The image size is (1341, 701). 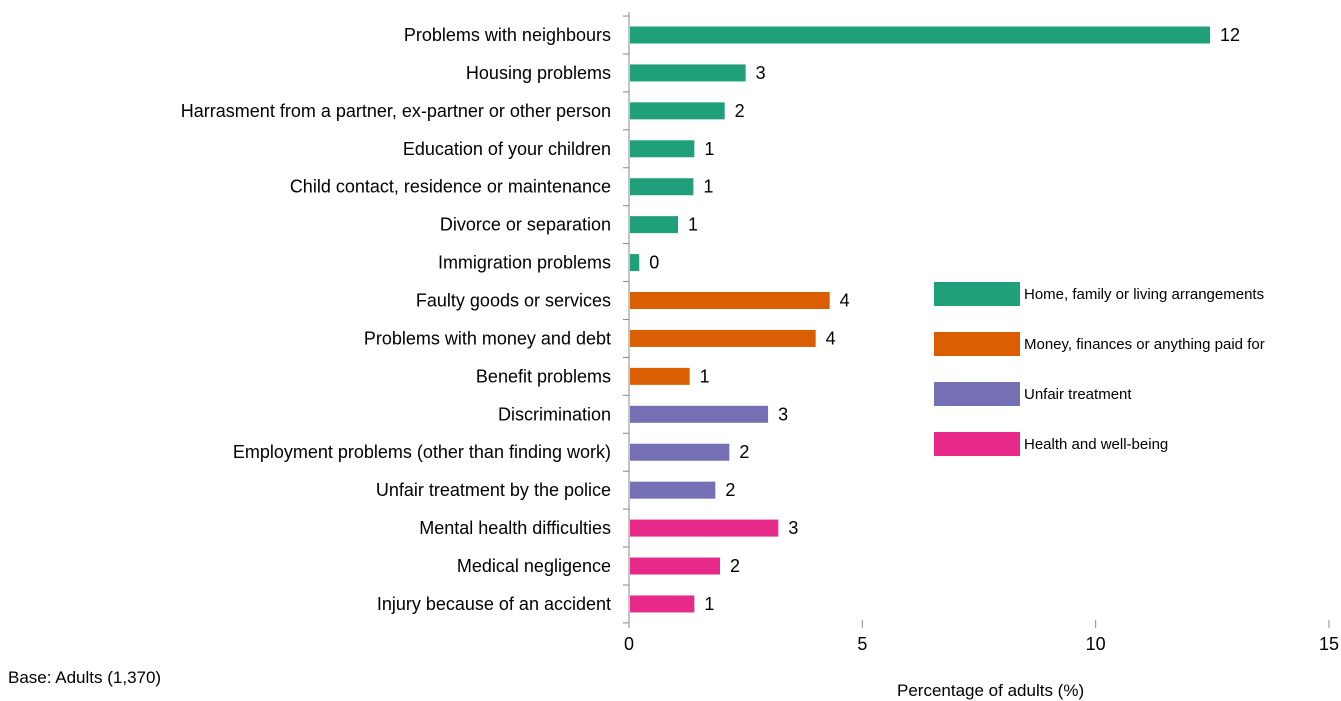 What do you see at coordinates (1144, 344) in the screenshot?
I see `legend-label: Money, finances or anything paid for` at bounding box center [1144, 344].